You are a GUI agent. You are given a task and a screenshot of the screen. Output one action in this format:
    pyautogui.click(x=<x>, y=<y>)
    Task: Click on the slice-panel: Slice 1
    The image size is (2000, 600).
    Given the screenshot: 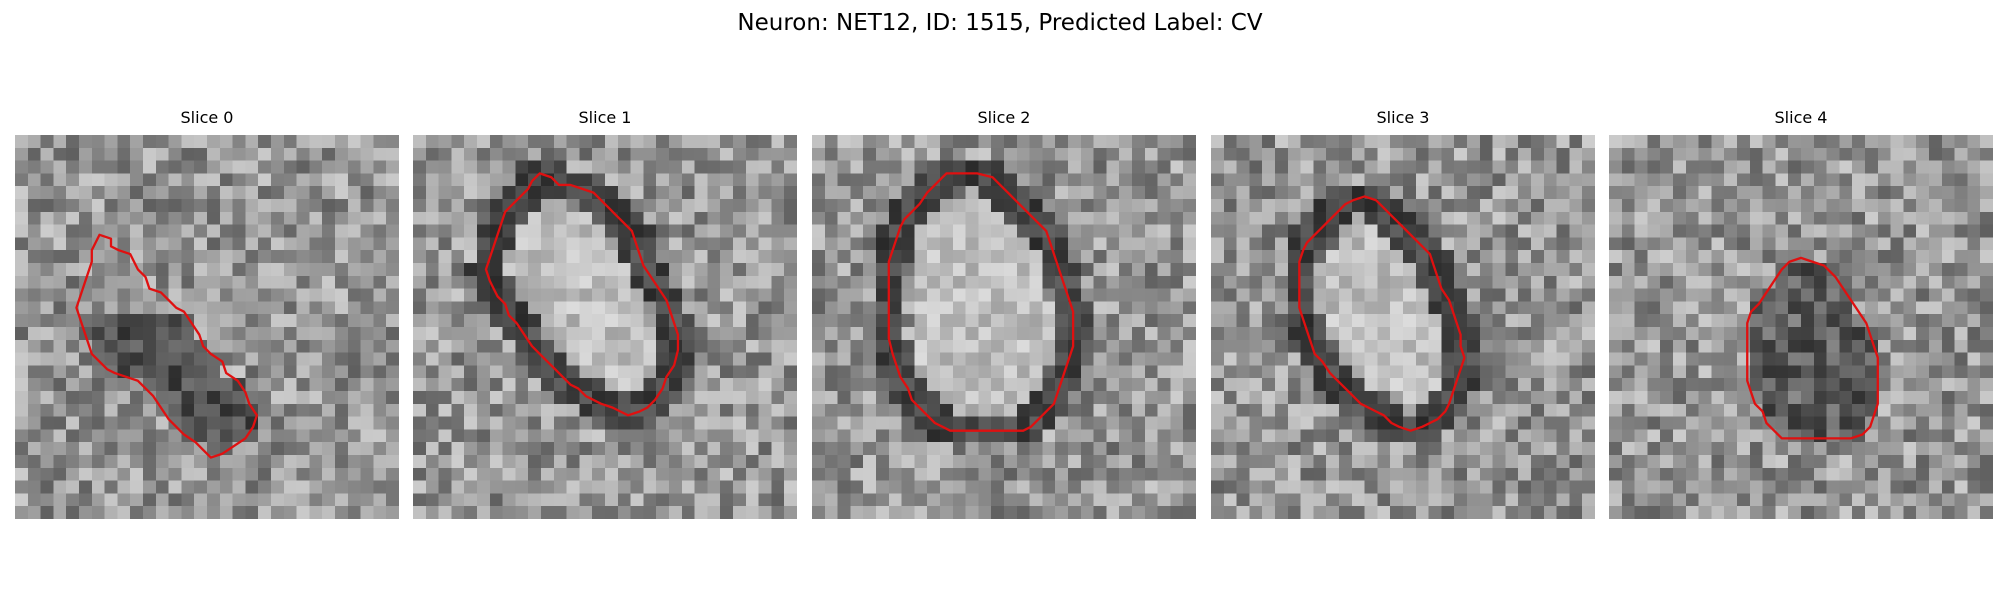 What is the action you would take?
    pyautogui.click(x=605, y=313)
    